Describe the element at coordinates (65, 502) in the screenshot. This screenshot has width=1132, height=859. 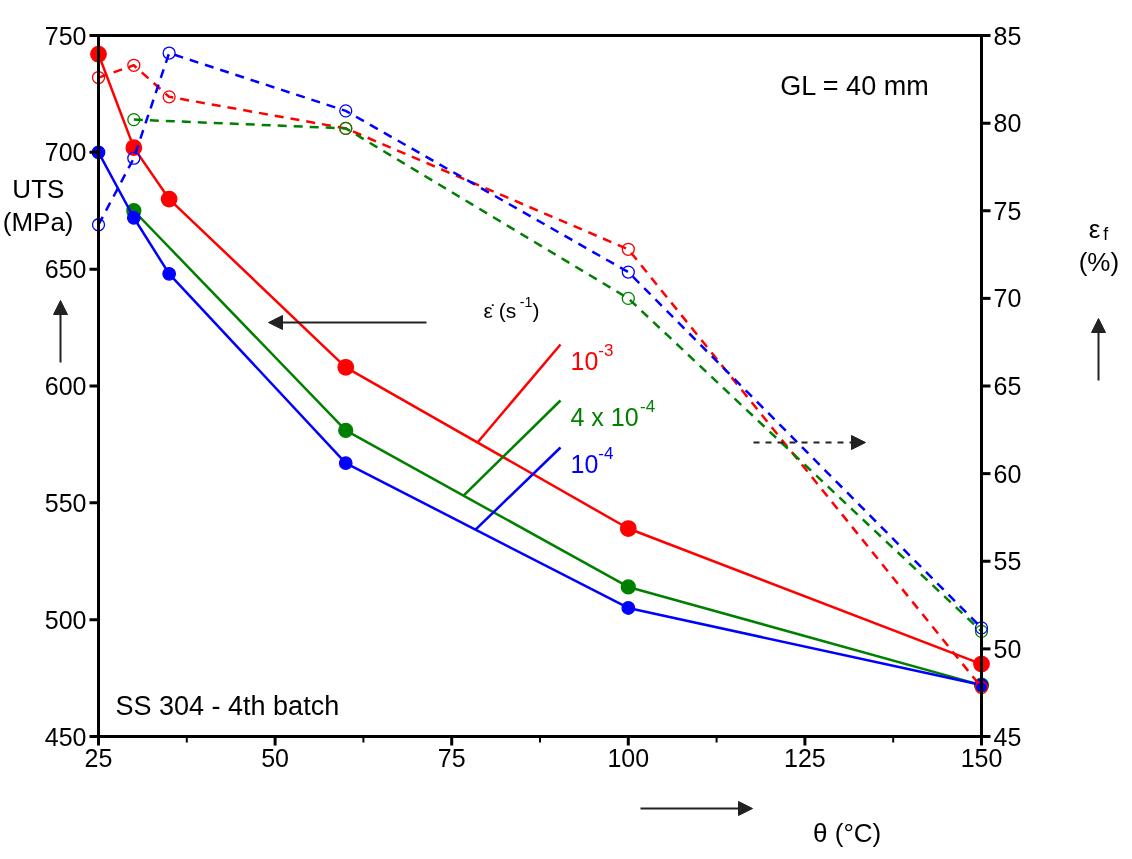
I see `y-tick-label: 550` at that location.